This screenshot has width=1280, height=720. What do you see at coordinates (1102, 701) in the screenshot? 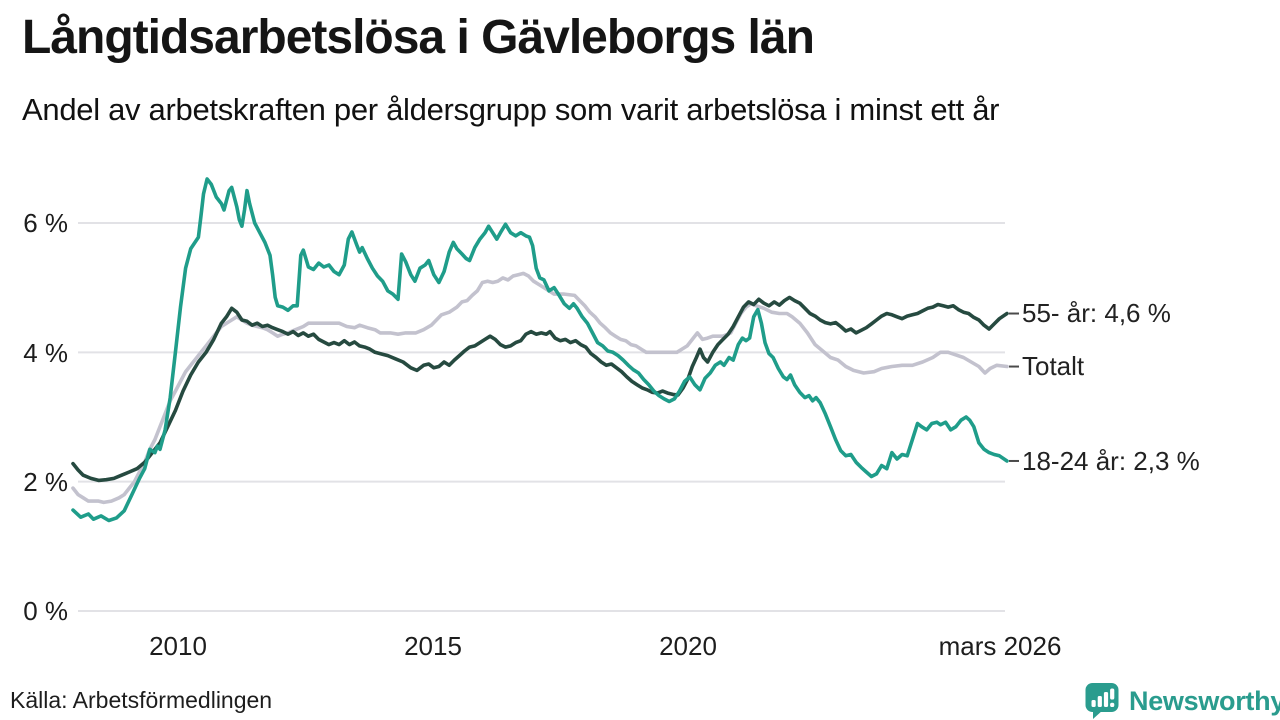
I see `newsworthy-chart-bubble-icon` at bounding box center [1102, 701].